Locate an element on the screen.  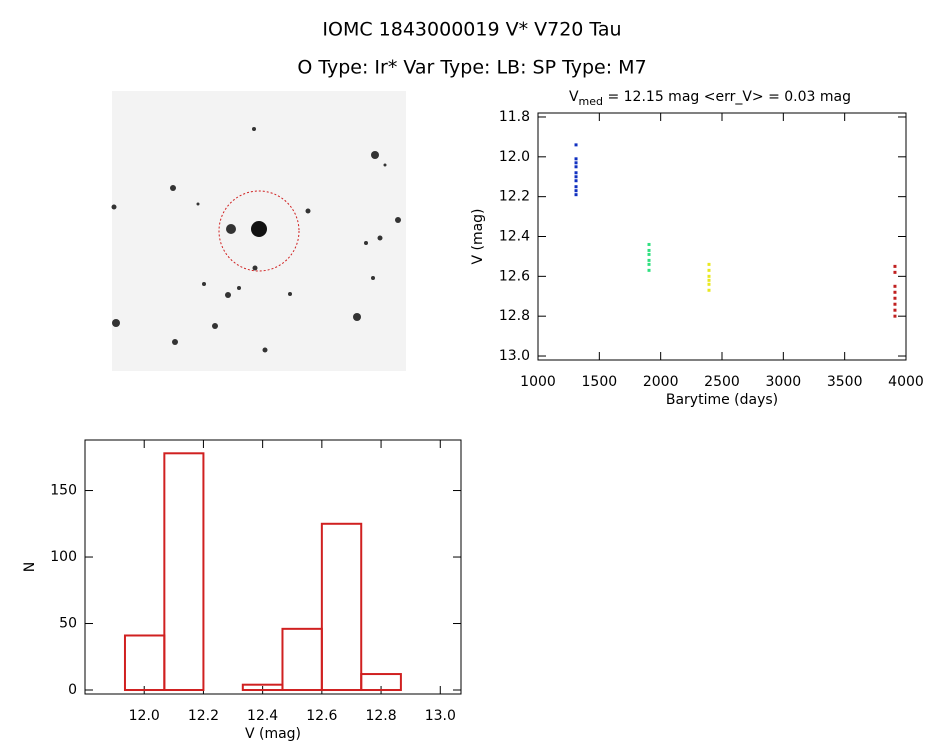
title-part: V is located at coordinates (574, 97).